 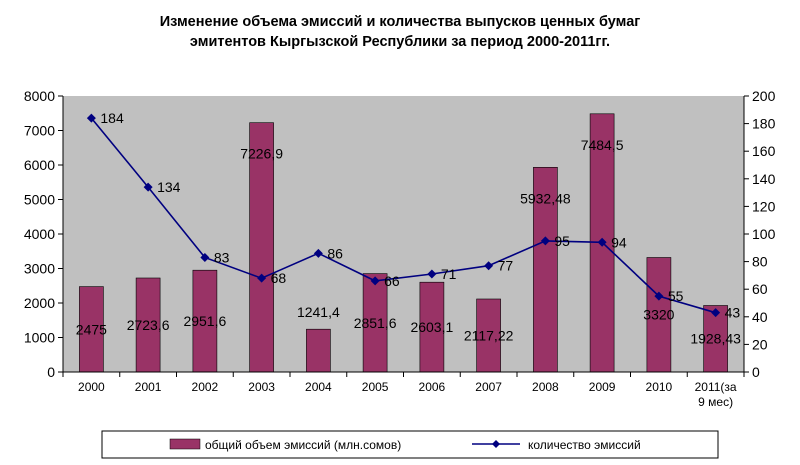 I want to click on count-marker-2007, so click(x=489, y=266).